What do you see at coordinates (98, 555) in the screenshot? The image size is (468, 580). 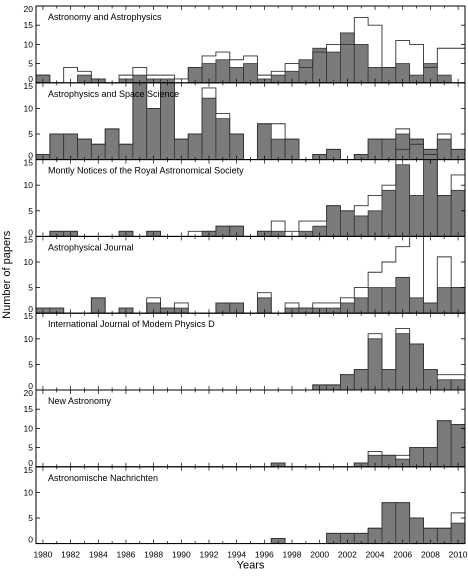 I see `x-tick-label: 1984` at bounding box center [98, 555].